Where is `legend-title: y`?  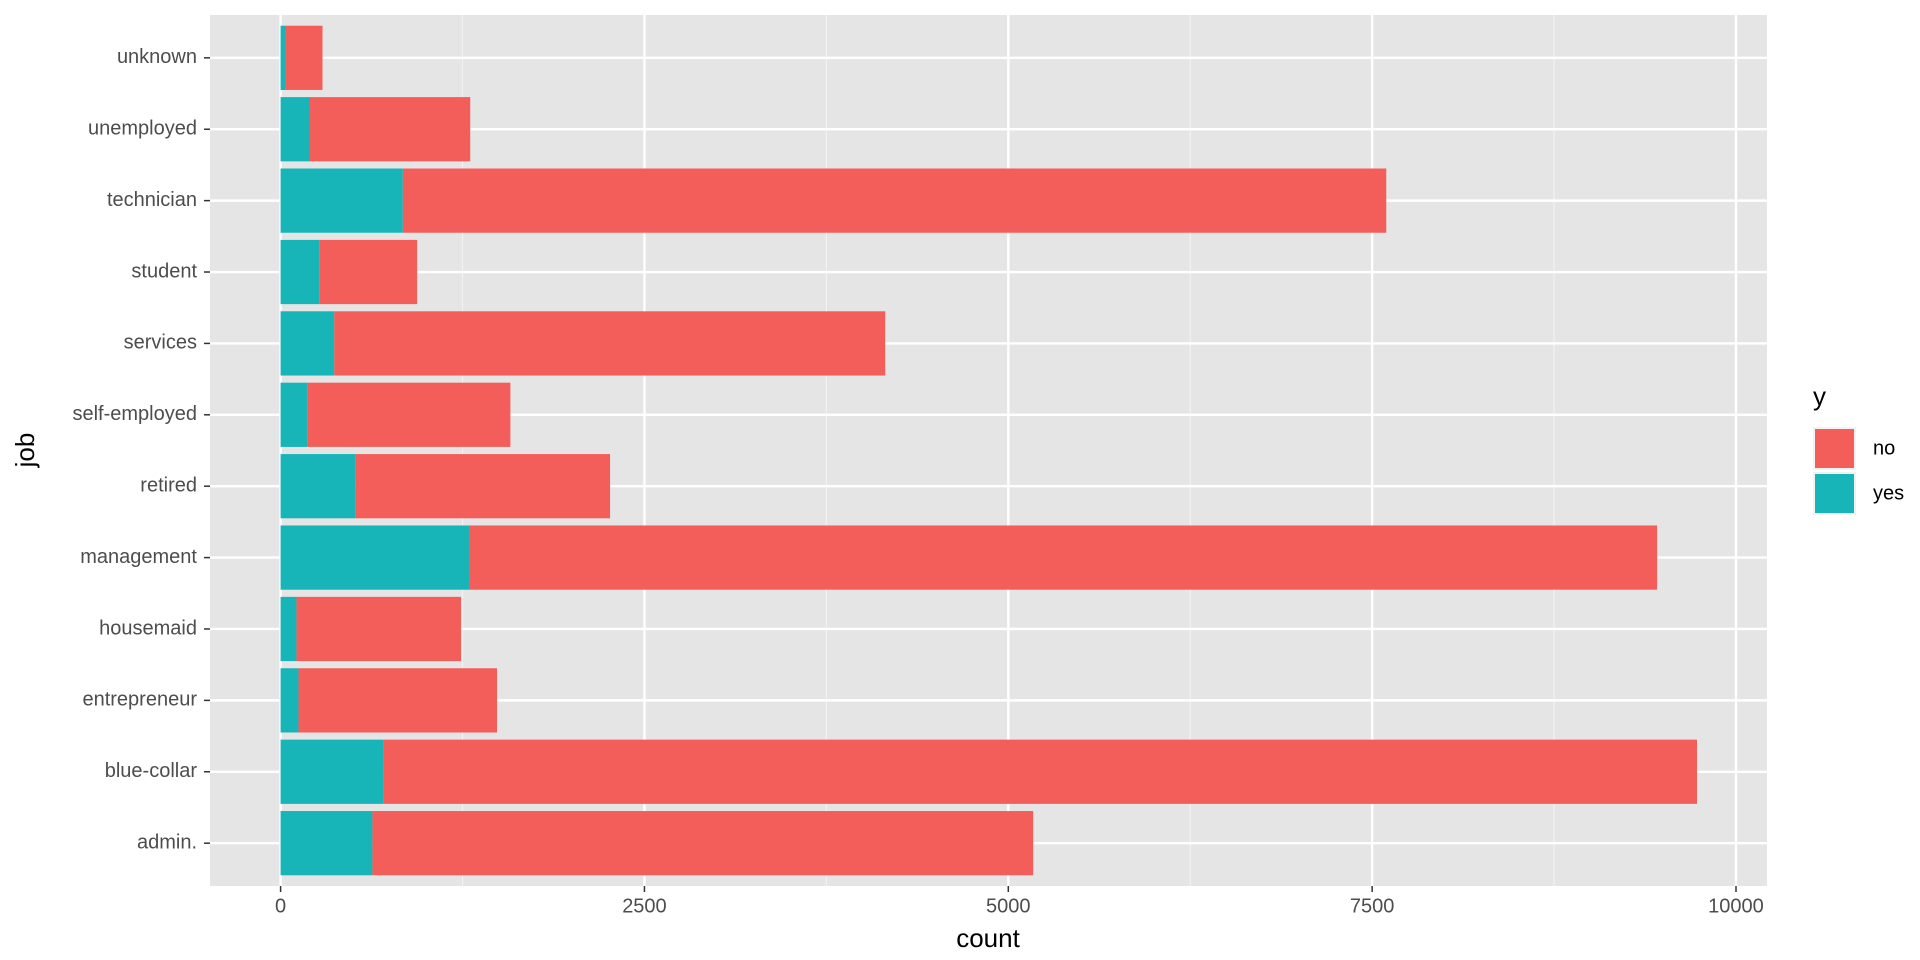
legend-title: y is located at coordinates (1819, 396).